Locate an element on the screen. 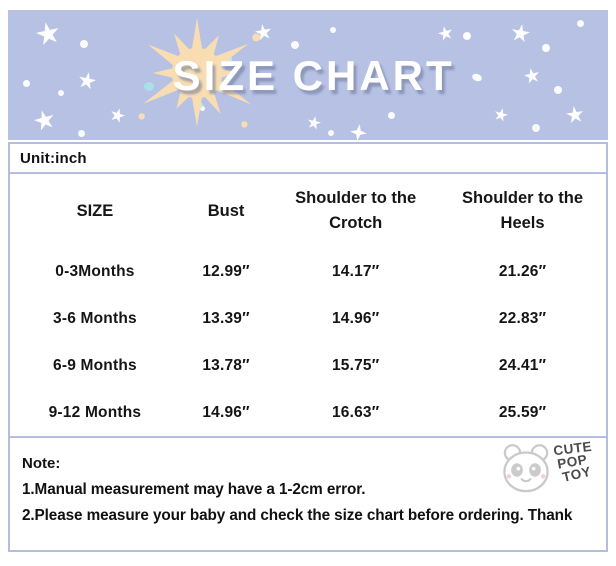 This screenshot has height=566, width=616. size-cell: 6-9 Months is located at coordinates (95, 365).